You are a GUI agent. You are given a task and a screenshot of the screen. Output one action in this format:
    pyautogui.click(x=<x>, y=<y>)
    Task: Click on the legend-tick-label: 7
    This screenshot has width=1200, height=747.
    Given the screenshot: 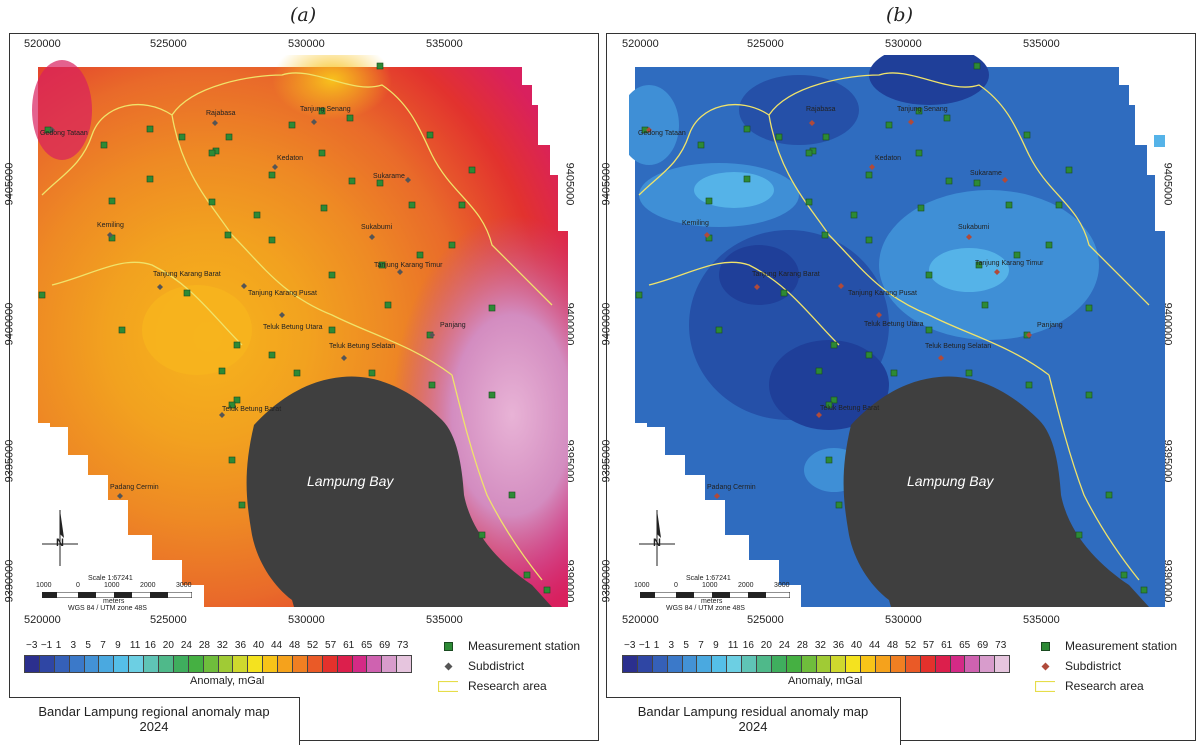 What is the action you would take?
    pyautogui.click(x=701, y=645)
    